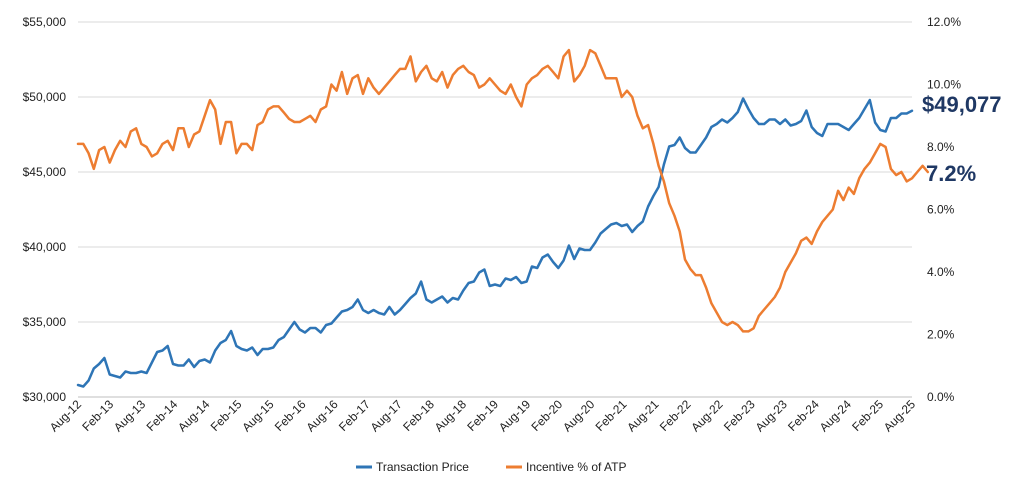  Describe the element at coordinates (321, 415) in the screenshot. I see `x-tick-label: Aug-16` at that location.